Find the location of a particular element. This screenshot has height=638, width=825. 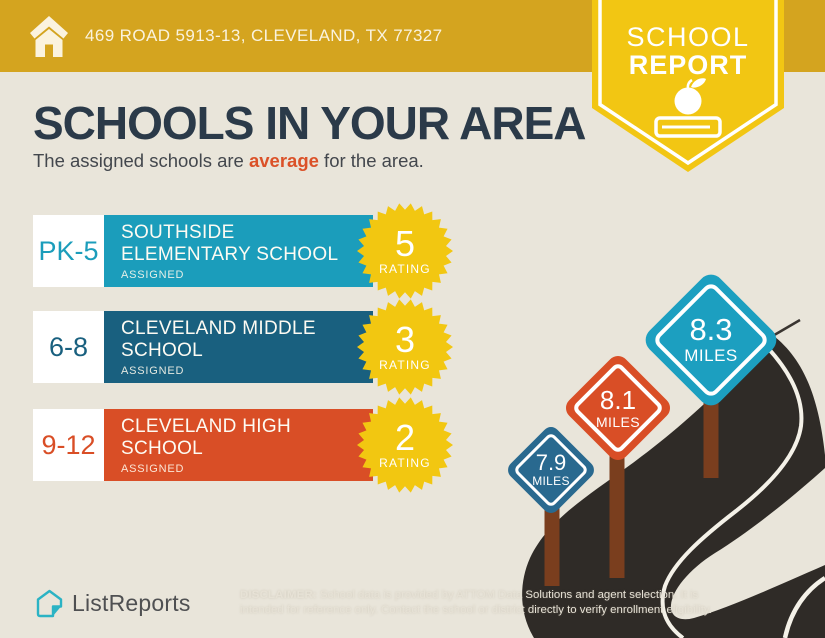

school-name-bar: SOUTHSIDE ELEMENTARY SCHOOL ASSIGNED is located at coordinates (238, 251).